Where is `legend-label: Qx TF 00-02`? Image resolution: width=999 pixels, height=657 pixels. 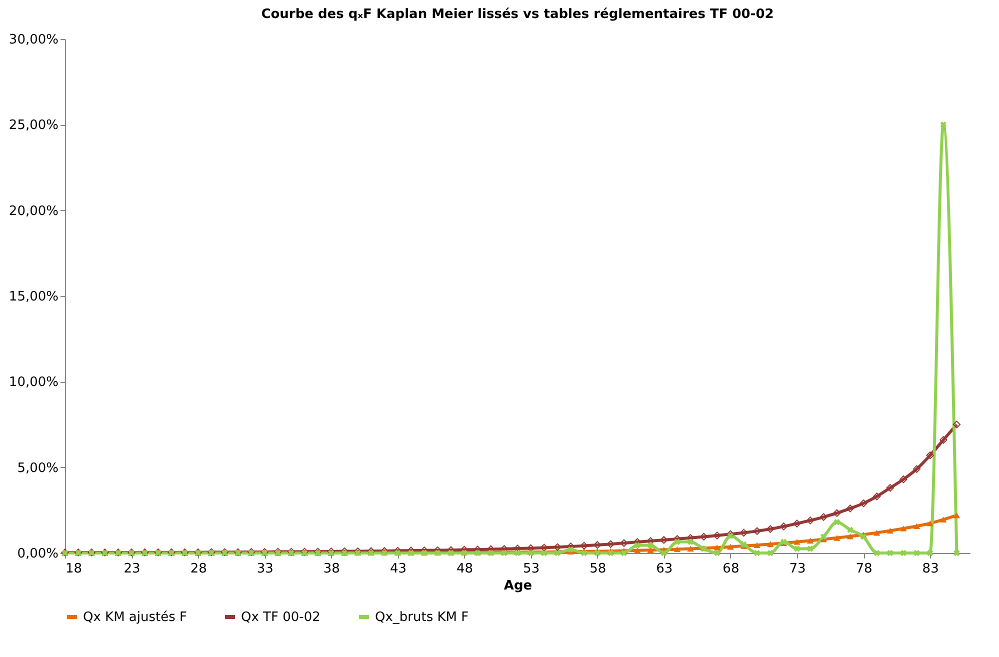 legend-label: Qx TF 00-02 is located at coordinates (280, 617).